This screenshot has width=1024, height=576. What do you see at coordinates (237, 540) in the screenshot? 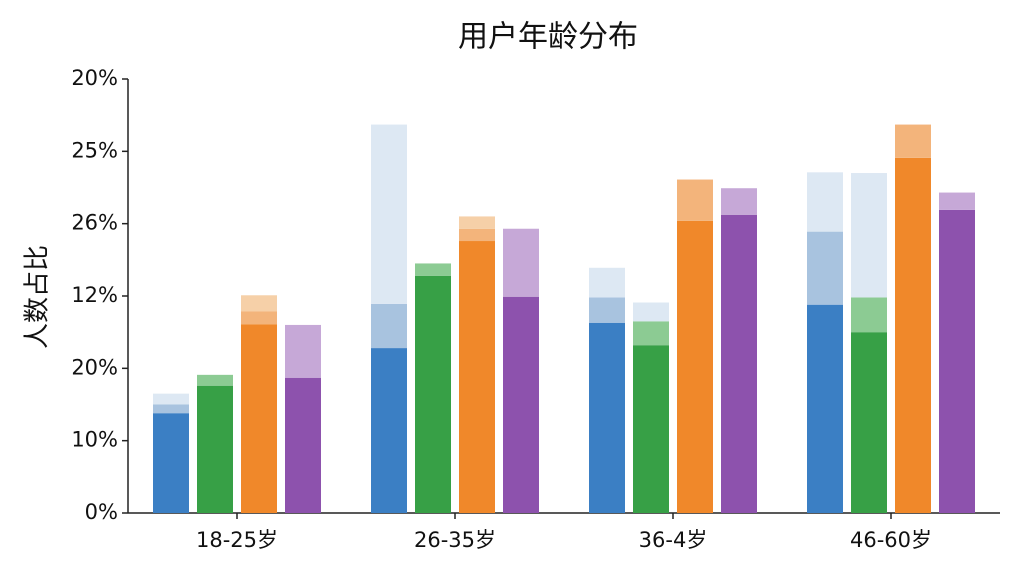
I see `x-tick-label: 18-25岁` at bounding box center [237, 540].